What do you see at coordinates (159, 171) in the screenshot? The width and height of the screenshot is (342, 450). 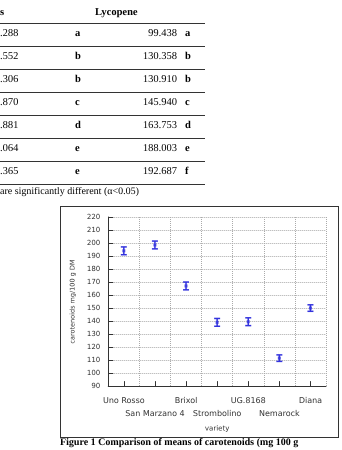 I see `text: 192.687` at bounding box center [159, 171].